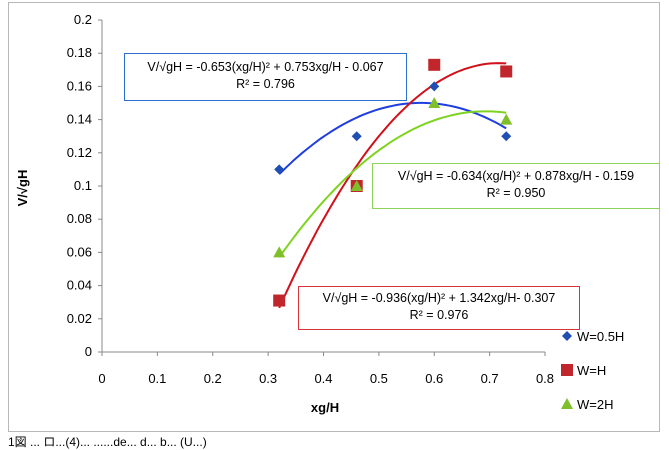 The image size is (669, 450). Describe the element at coordinates (101, 378) in the screenshot. I see `x-tick-label: 0` at that location.